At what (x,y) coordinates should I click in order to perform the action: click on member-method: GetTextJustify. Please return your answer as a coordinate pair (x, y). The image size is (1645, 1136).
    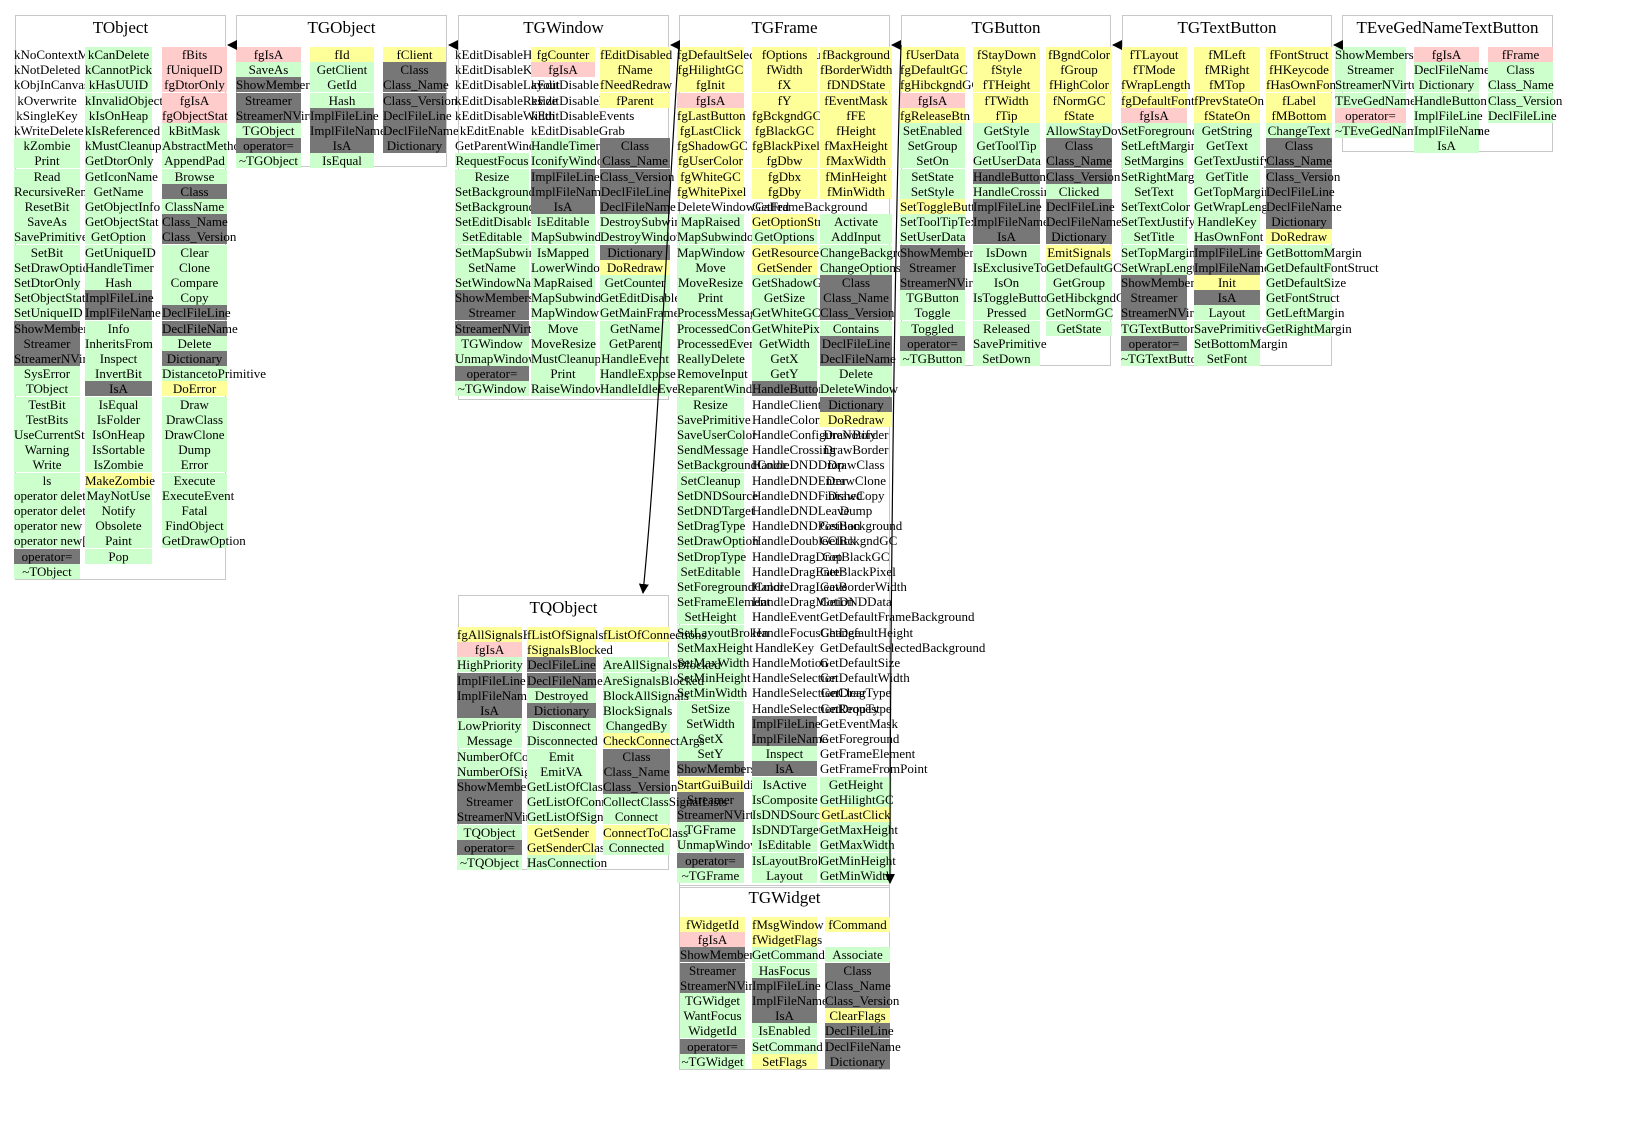
    Looking at the image, I should click on (1232, 161).